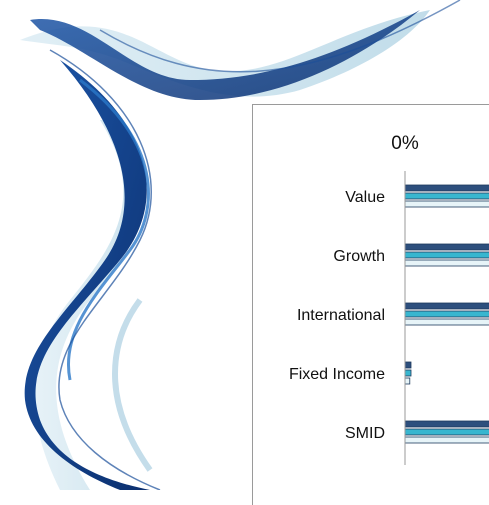 This screenshot has width=489, height=505. What do you see at coordinates (341, 315) in the screenshot?
I see `category-label: International` at bounding box center [341, 315].